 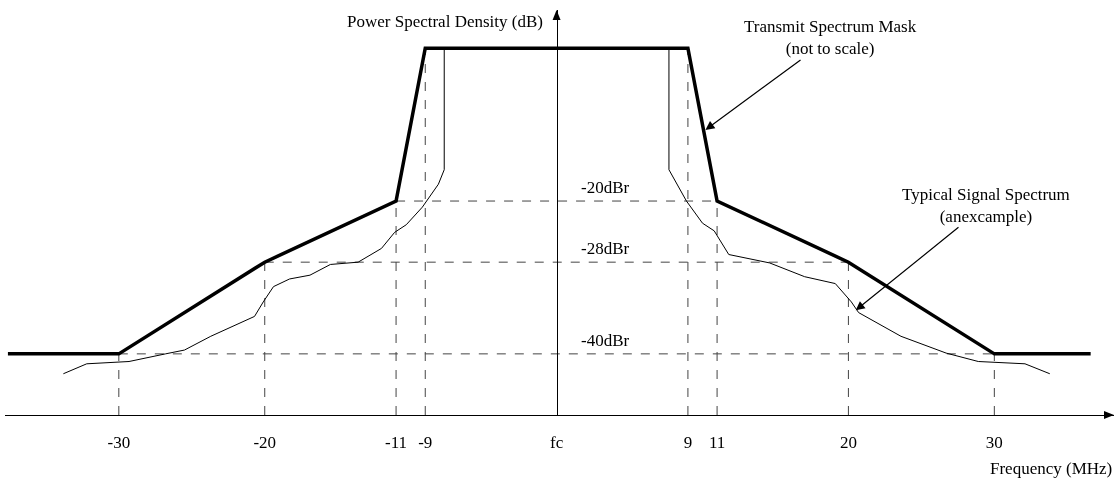 What do you see at coordinates (605, 248) in the screenshot?
I see `ref-line-label: -28dBr` at bounding box center [605, 248].